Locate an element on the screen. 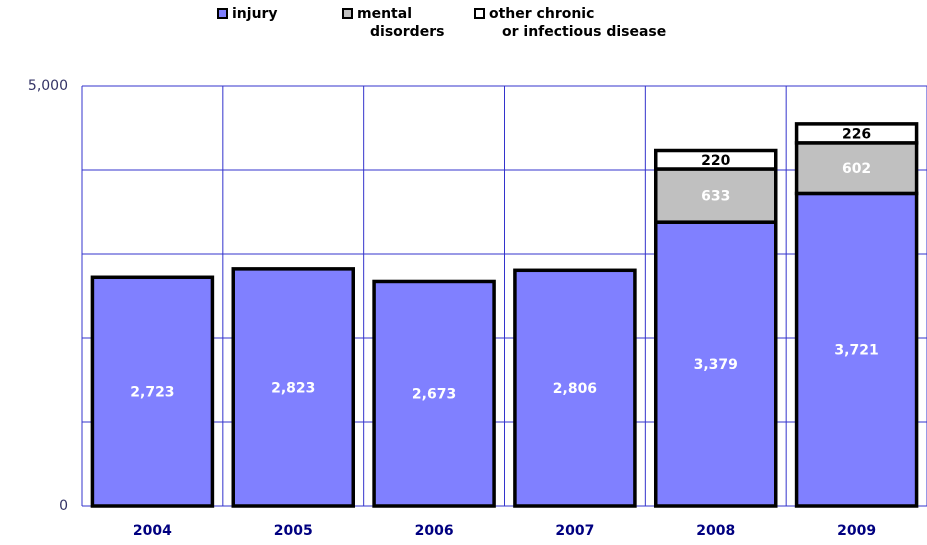 The image size is (927, 545). legend-label: injury is located at coordinates (255, 14).